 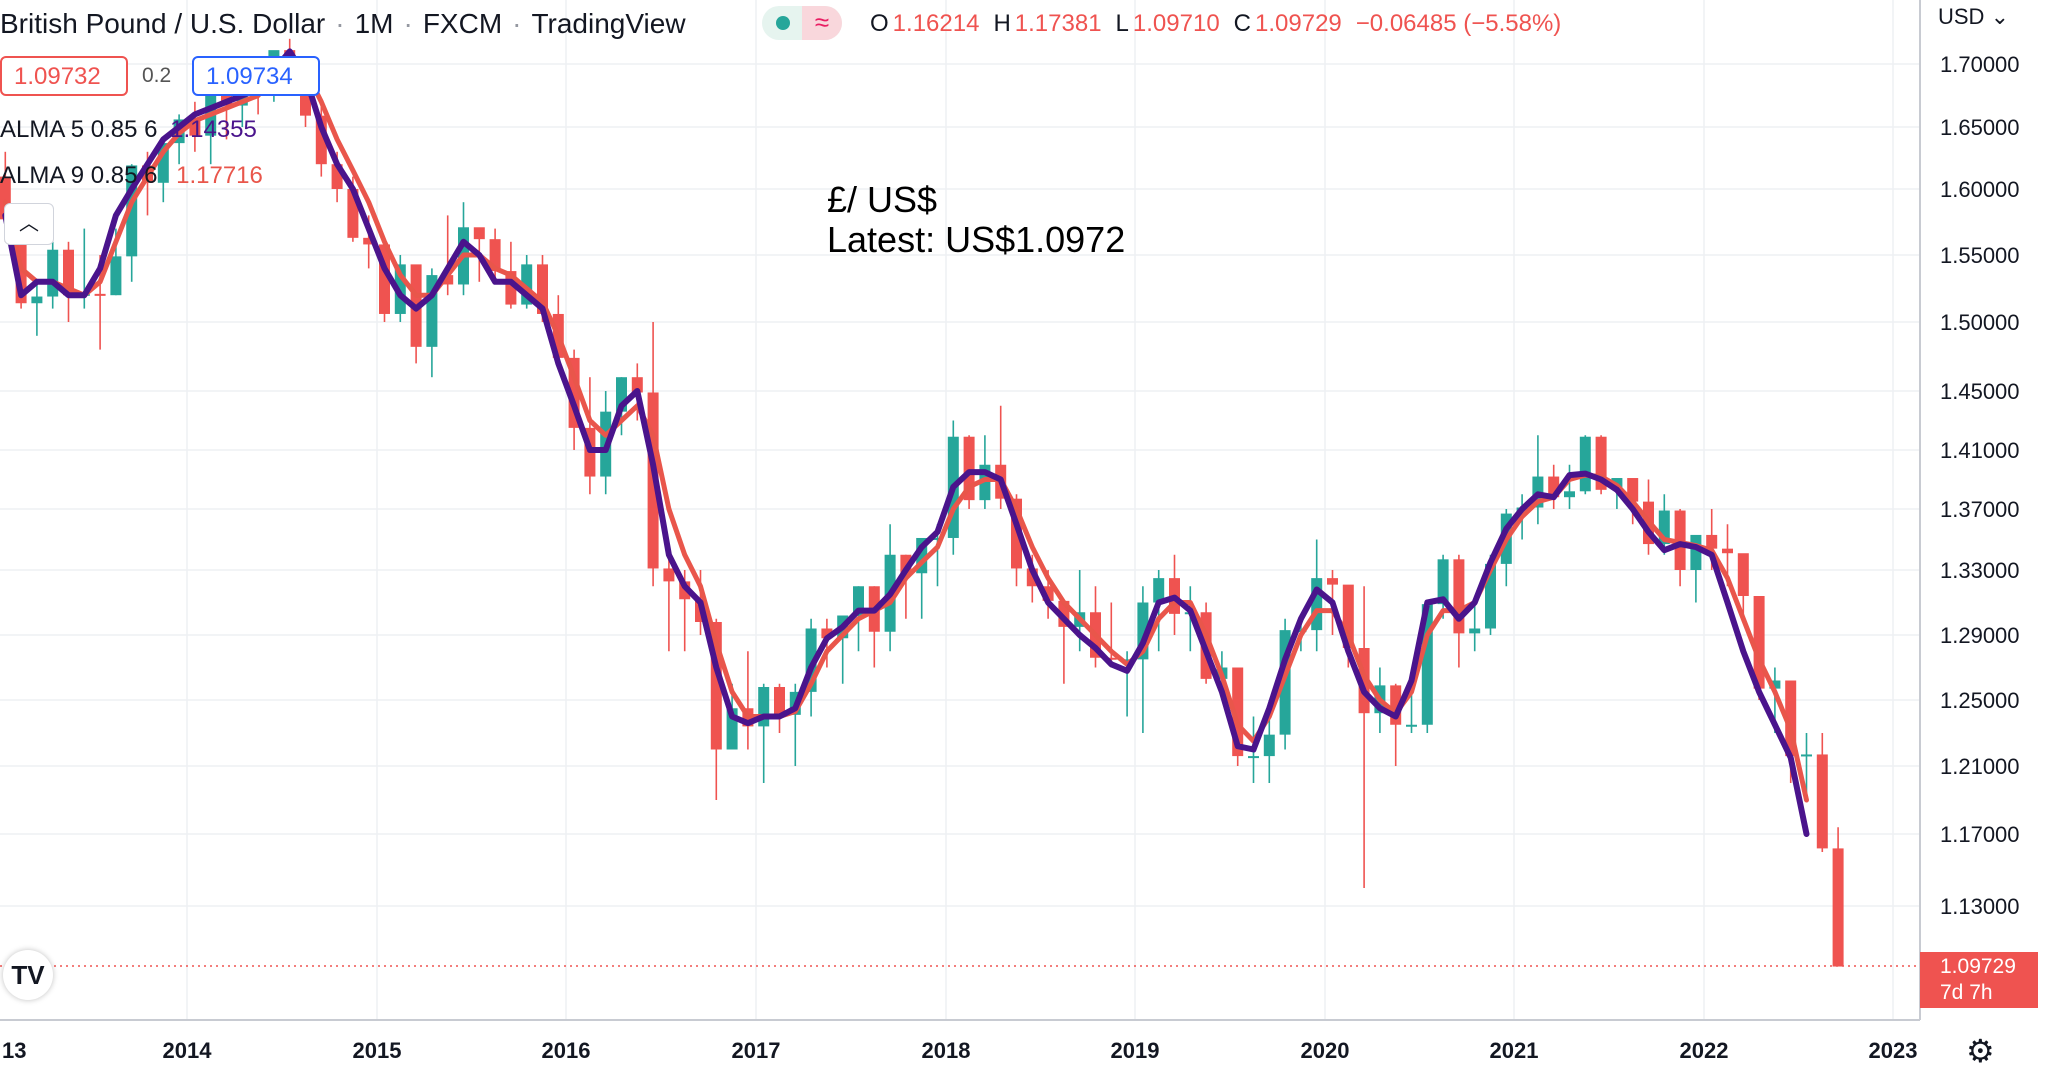 I want to click on time-tick-label: 2020, so click(x=1325, y=1050).